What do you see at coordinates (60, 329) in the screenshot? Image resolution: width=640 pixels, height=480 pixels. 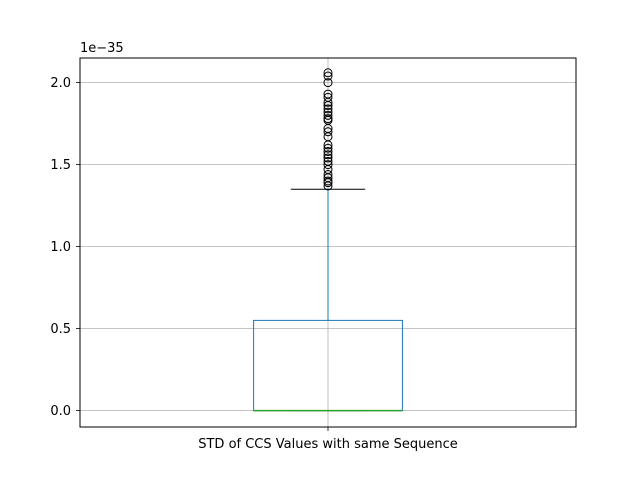 I see `y-tick-label: 0.5` at bounding box center [60, 329].